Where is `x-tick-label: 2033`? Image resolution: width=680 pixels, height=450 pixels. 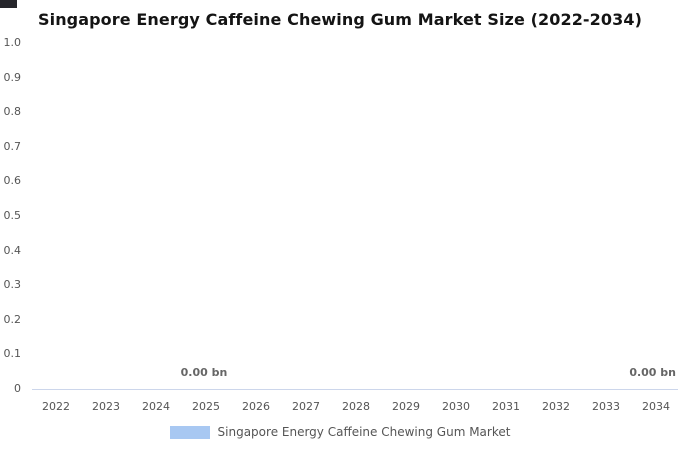 x-tick-label: 2033 is located at coordinates (606, 406).